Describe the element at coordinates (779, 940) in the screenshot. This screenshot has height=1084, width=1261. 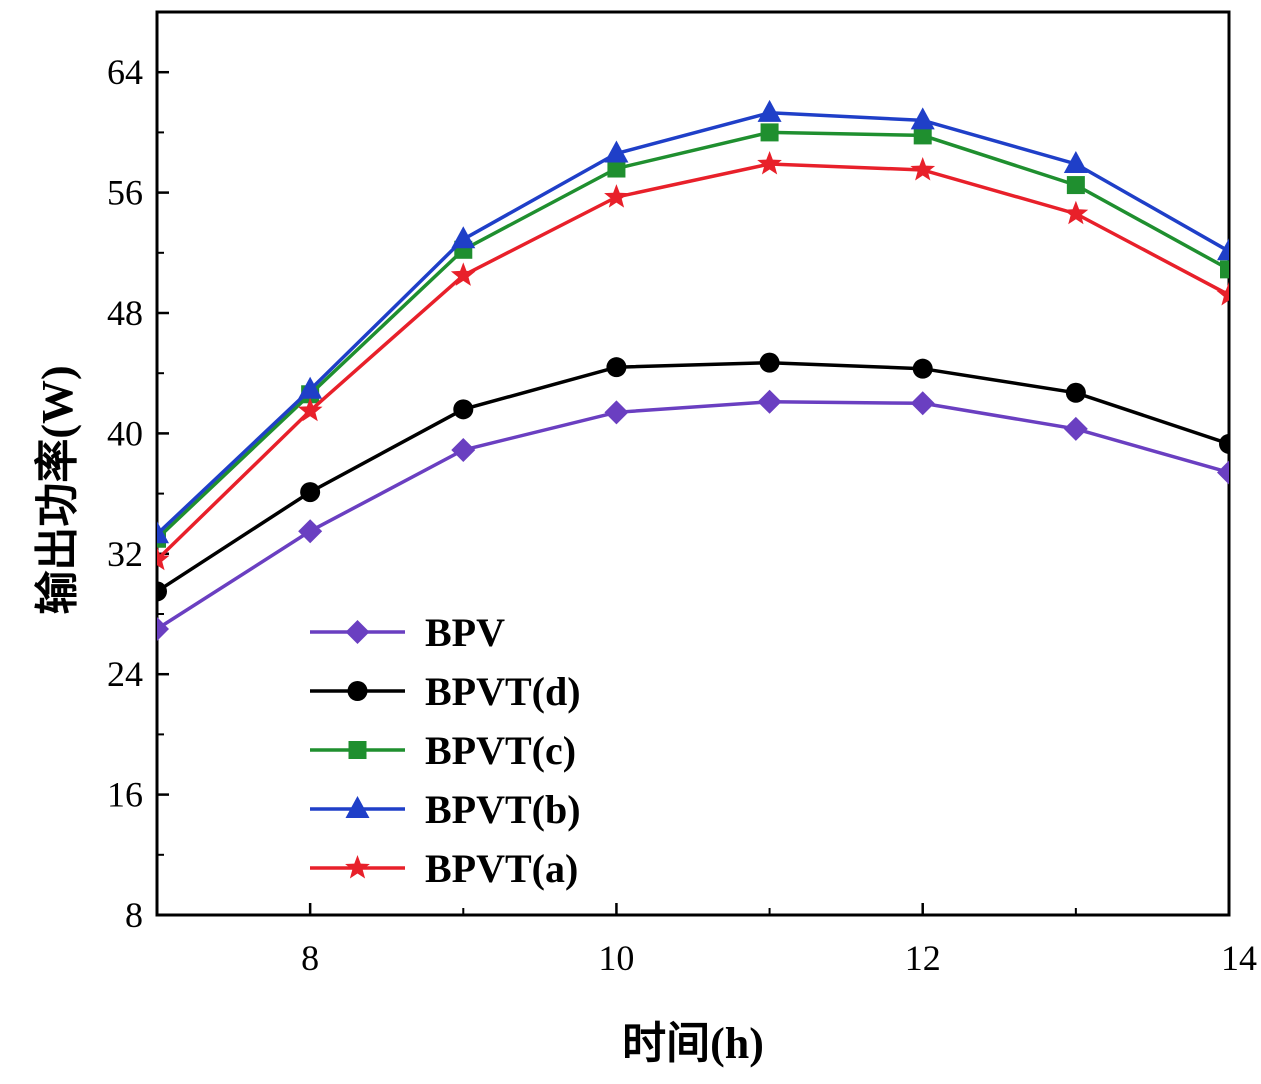
I see `x-axis: 8 10 12 14` at that location.